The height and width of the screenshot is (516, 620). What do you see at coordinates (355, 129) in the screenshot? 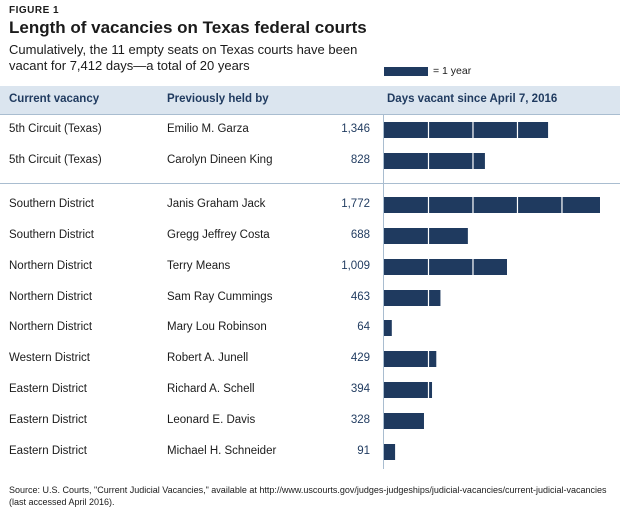
I see `bar-value-label: 1,346` at bounding box center [355, 129].